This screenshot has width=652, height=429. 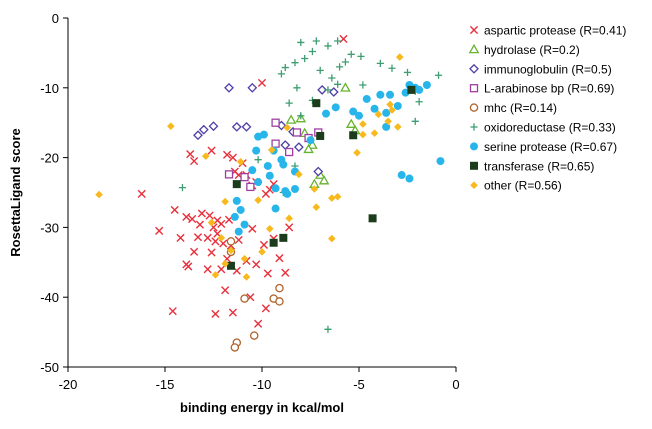 I want to click on legend-label: other (R=0.56), so click(x=523, y=186).